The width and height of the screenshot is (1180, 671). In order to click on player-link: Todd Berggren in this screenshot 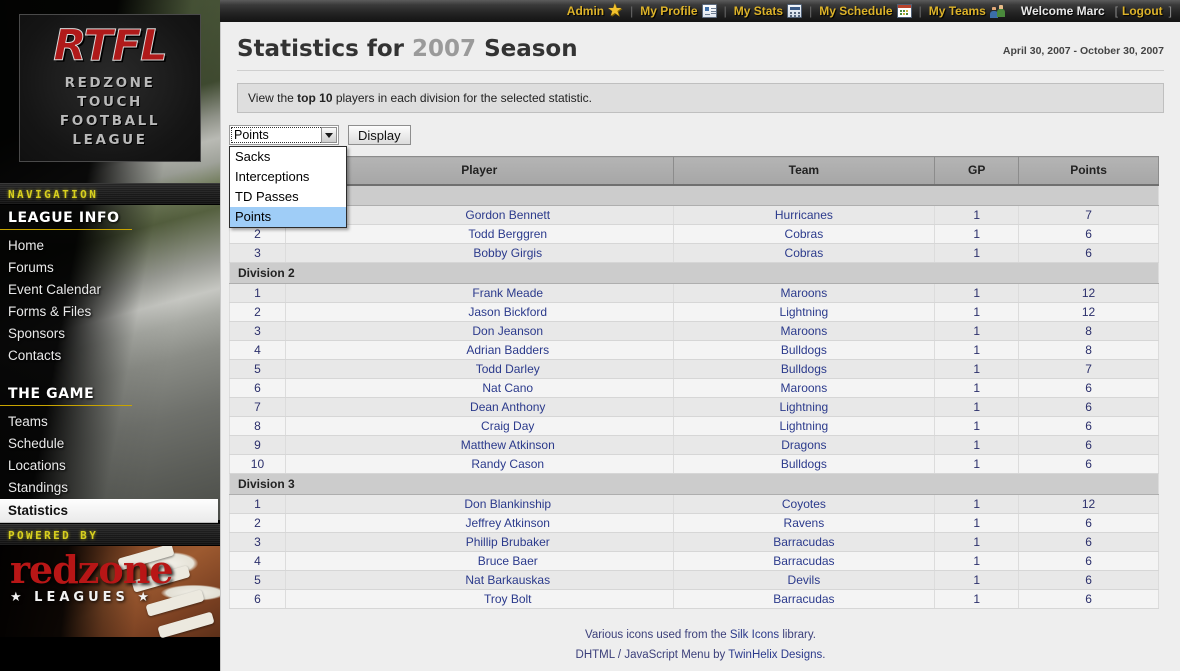, I will do `click(508, 234)`.